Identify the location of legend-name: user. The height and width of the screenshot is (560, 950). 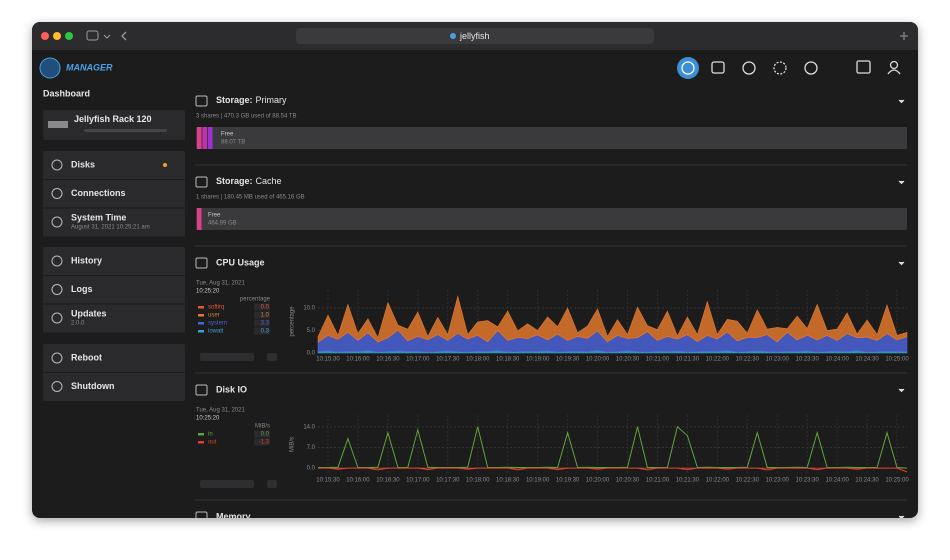
(214, 316).